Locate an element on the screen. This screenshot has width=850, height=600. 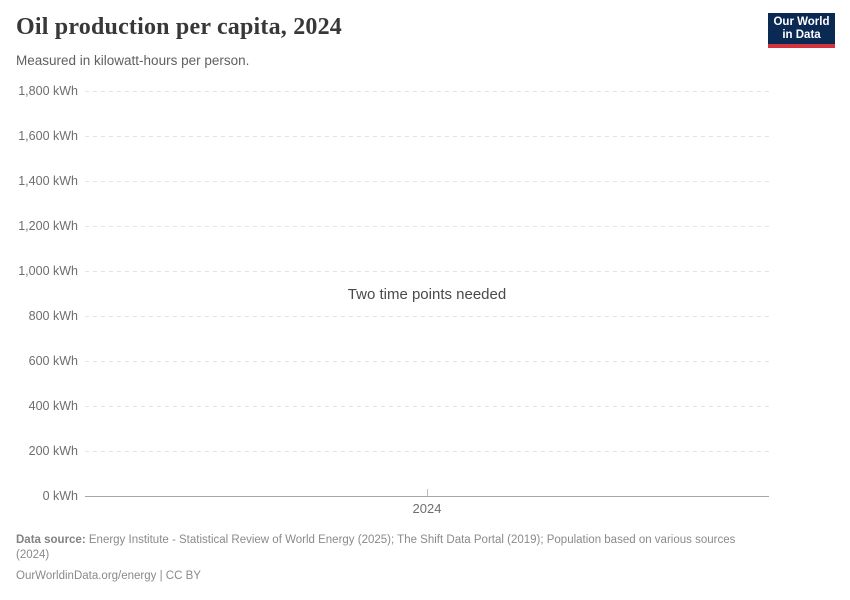
empty-state-message: Two time points needed is located at coordinates (427, 294).